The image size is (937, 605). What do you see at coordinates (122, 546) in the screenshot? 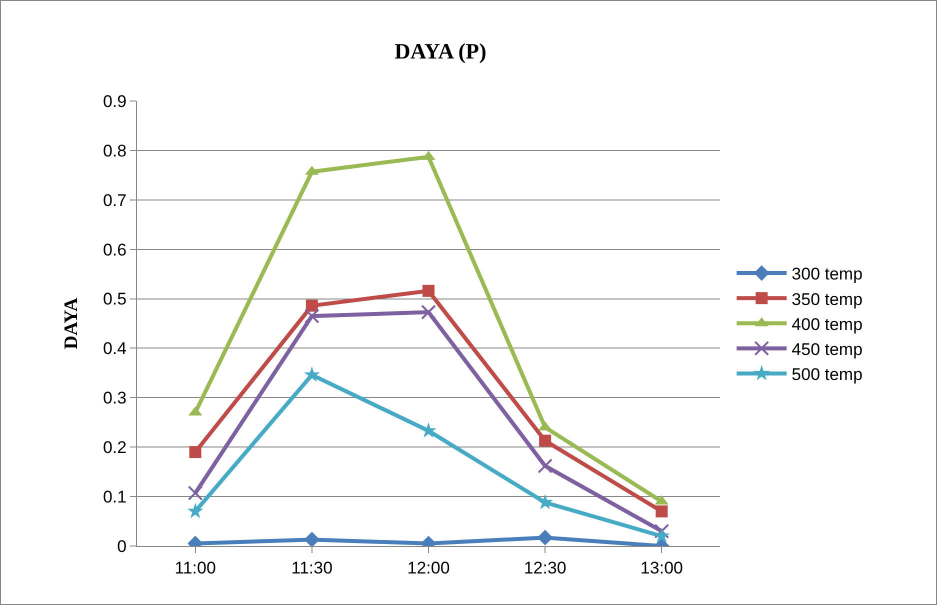
I see `y-tick-label: 0` at bounding box center [122, 546].